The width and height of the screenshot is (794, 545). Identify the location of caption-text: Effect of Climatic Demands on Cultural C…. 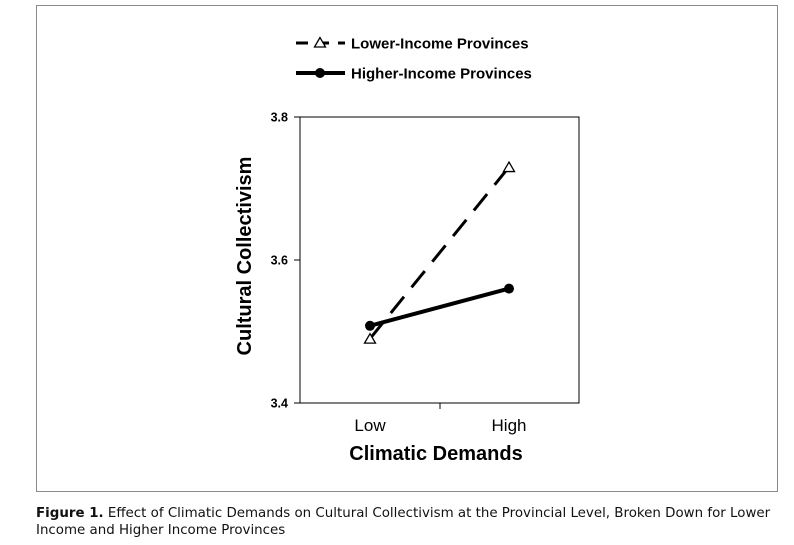
(403, 522).